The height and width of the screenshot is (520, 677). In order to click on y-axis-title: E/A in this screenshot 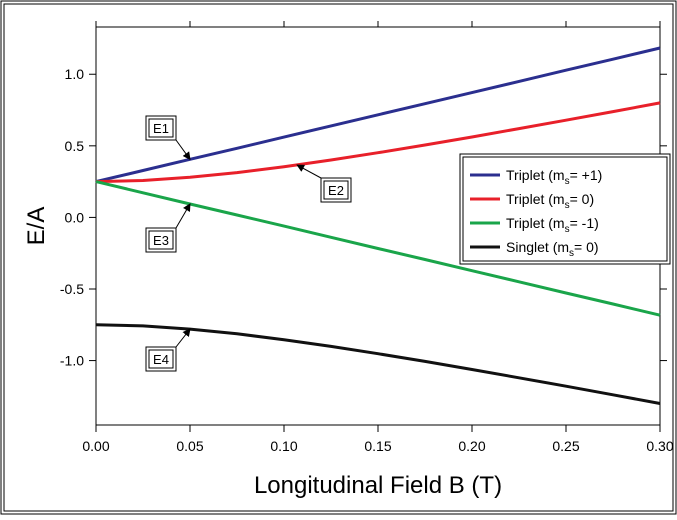, I will do `click(36, 226)`.